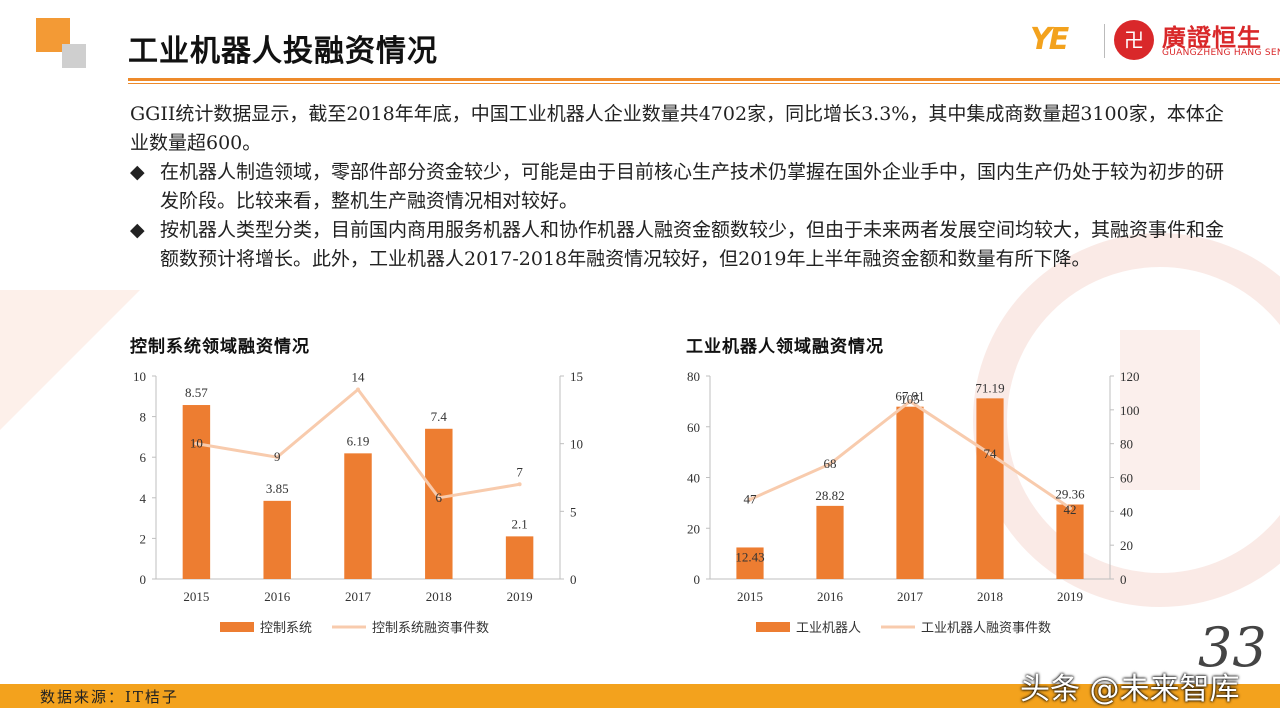  Describe the element at coordinates (196, 392) in the screenshot. I see `bar-data-label: 8.57` at that location.